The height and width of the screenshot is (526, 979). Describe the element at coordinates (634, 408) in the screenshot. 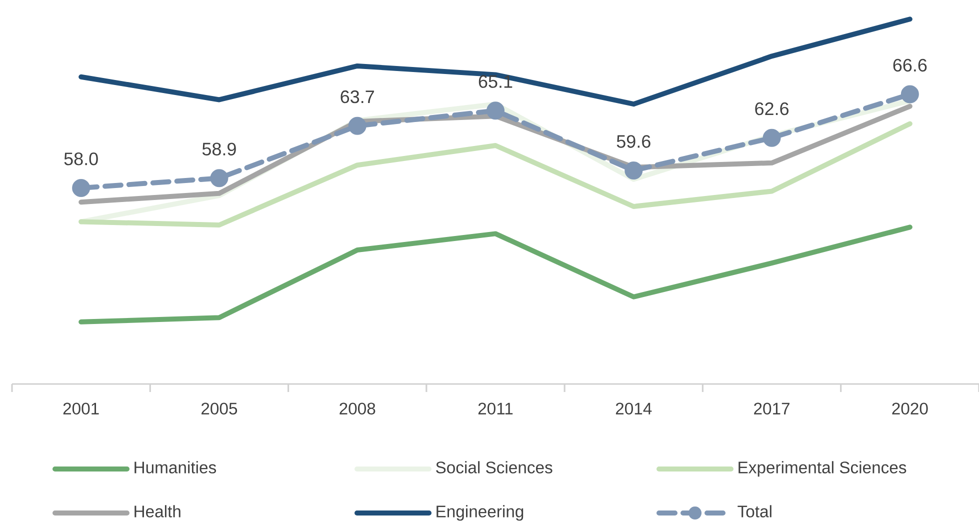

I see `x-tick-label: 2014` at that location.